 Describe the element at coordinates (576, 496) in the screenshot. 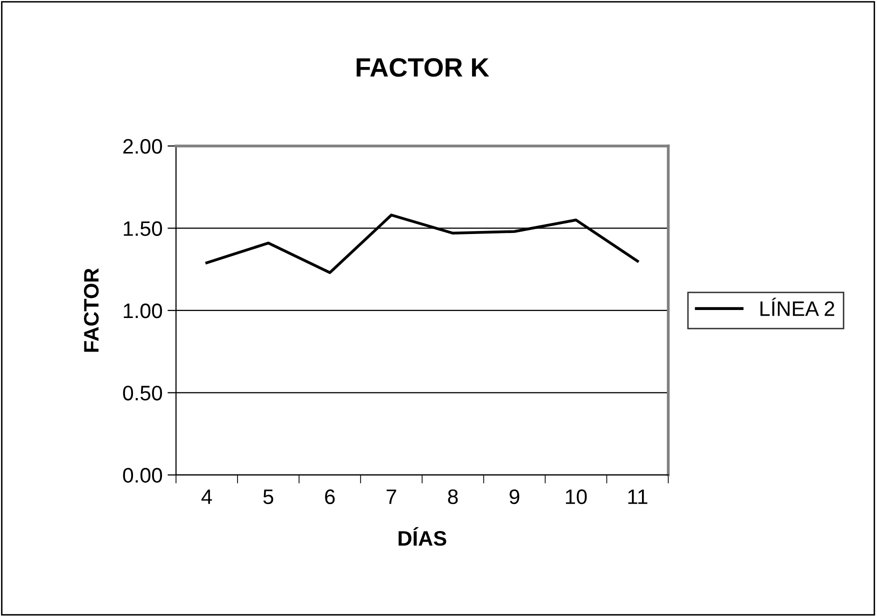

I see `x-tick-label: 10` at that location.